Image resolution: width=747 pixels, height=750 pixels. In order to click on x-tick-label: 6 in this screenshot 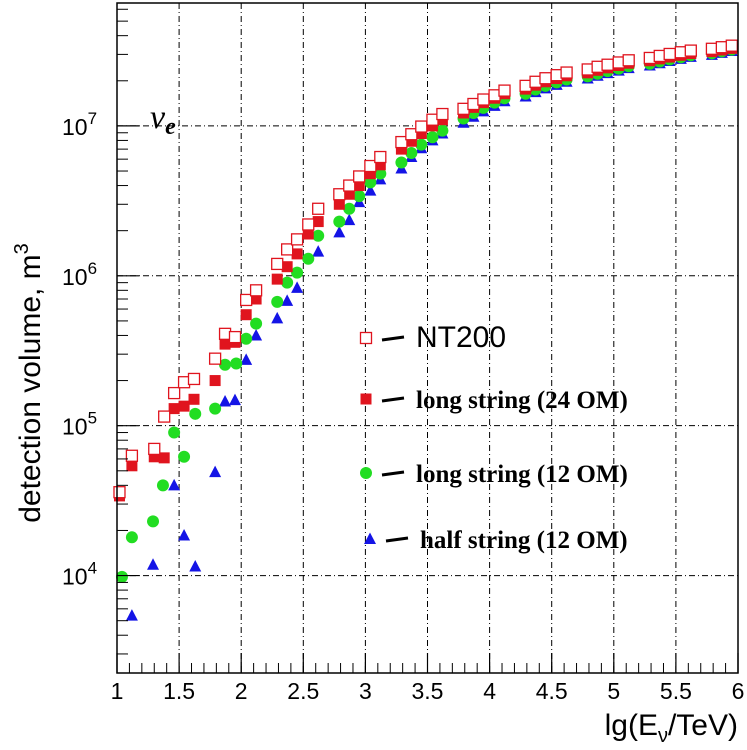, I will do `click(738, 691)`.